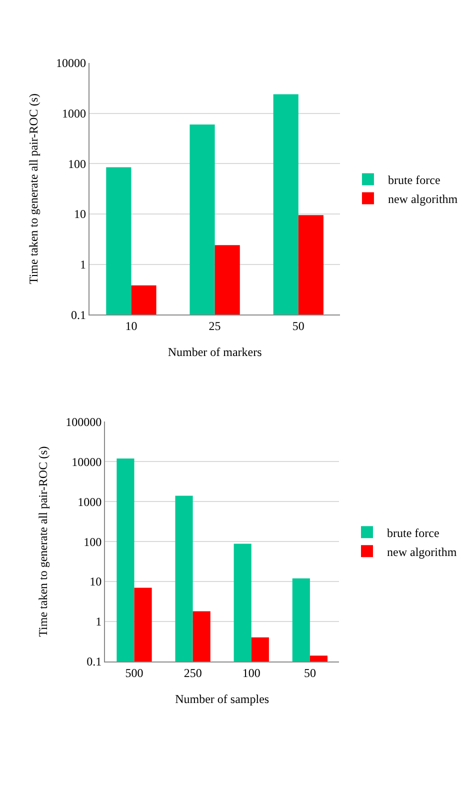  Describe the element at coordinates (84, 421) in the screenshot. I see `y-tick-label: 100000` at that location.